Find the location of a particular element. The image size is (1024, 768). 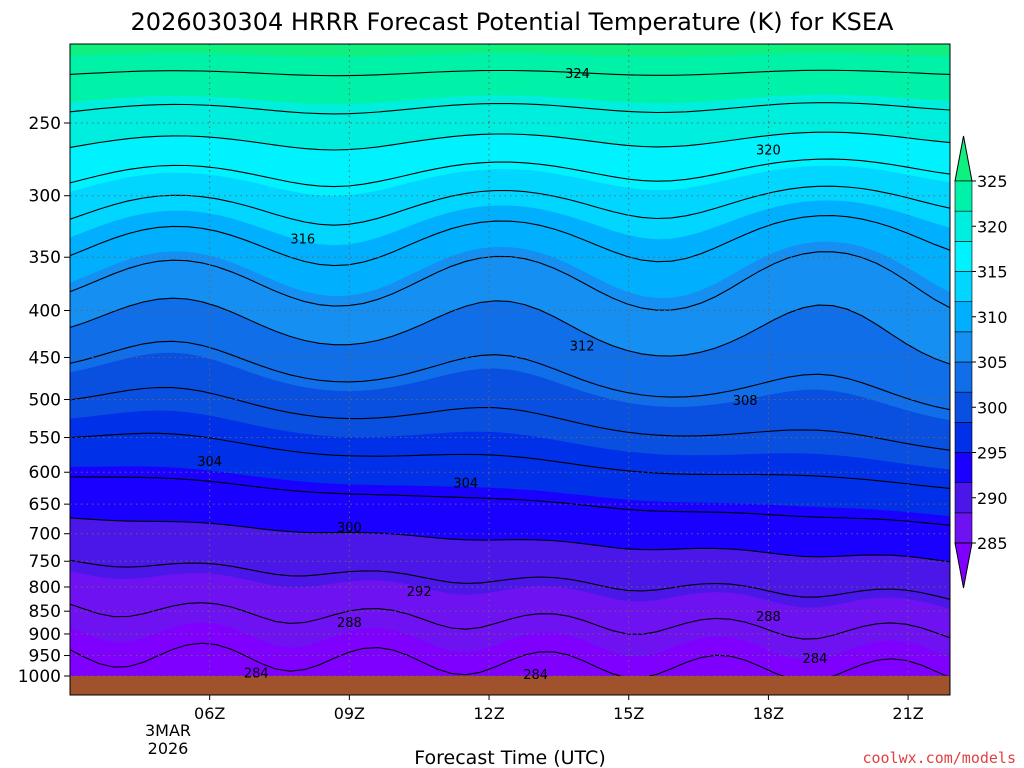

contour-label-7: 300 is located at coordinates (349, 528).